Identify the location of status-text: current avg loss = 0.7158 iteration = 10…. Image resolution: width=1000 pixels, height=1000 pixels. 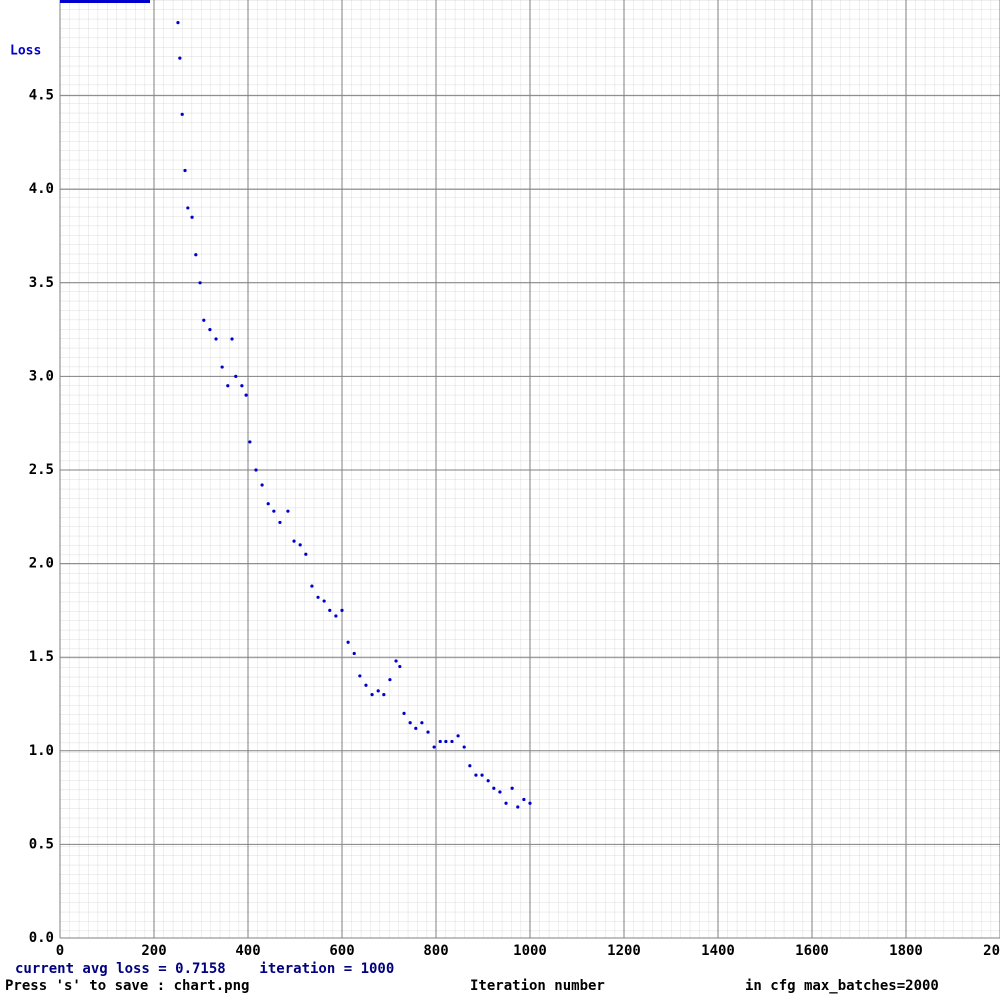
(204, 969).